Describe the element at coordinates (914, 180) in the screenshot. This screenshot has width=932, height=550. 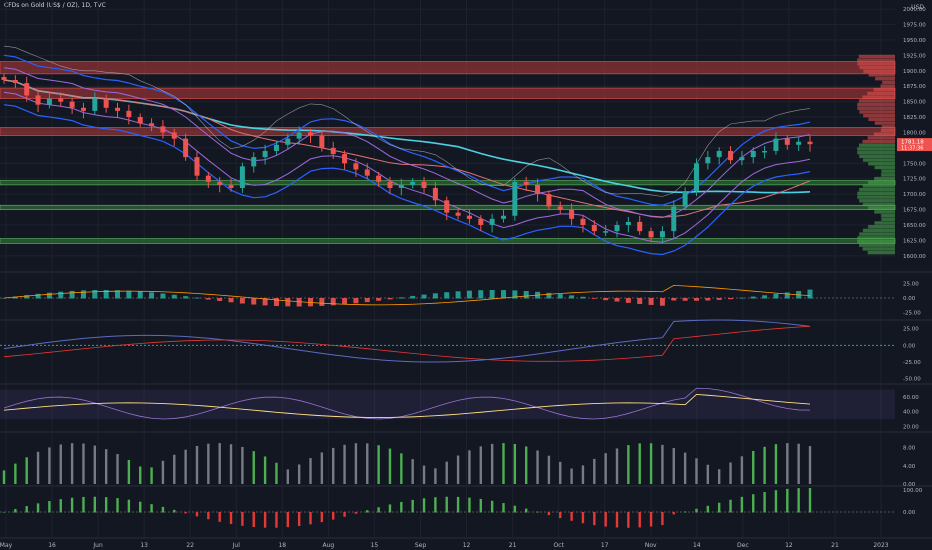
I see `y-tick-label: 1725.00` at that location.